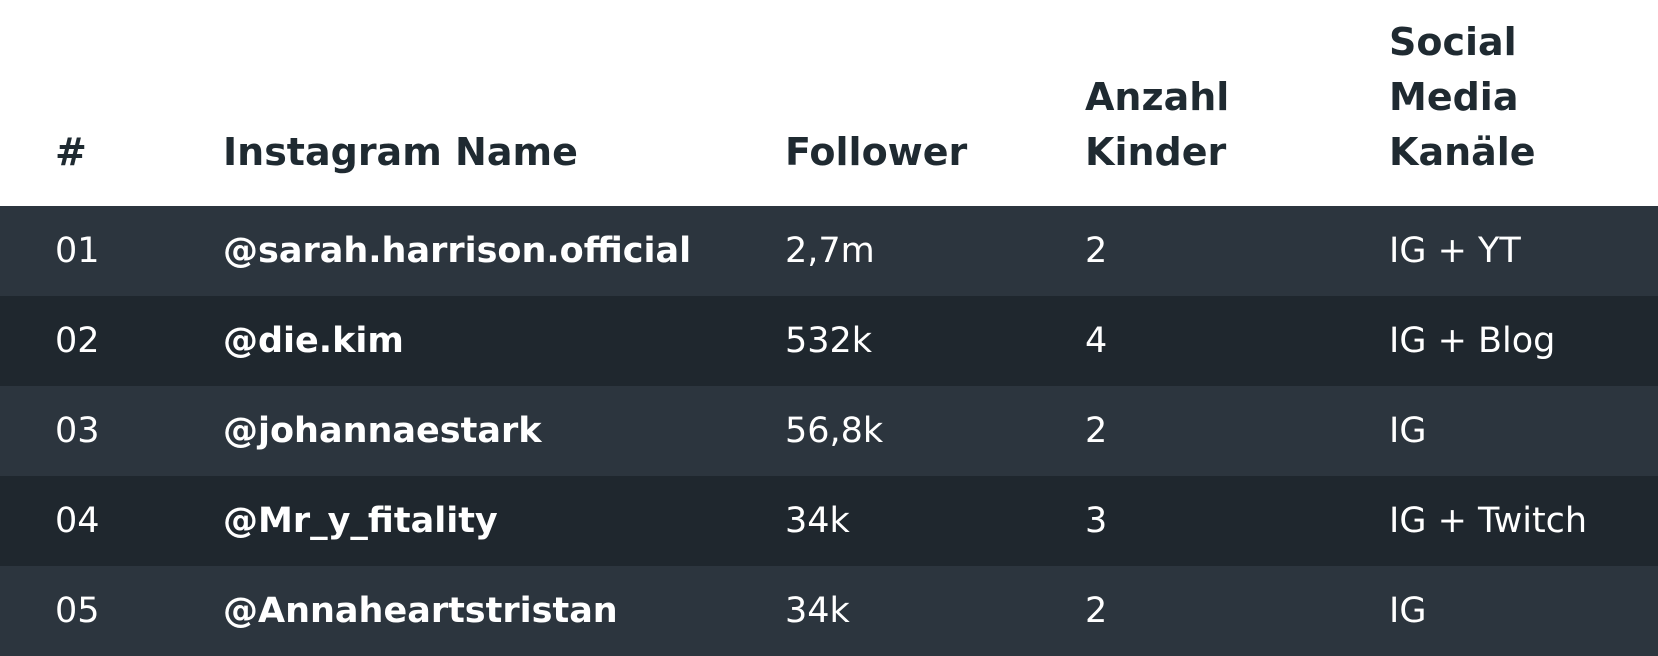  Describe the element at coordinates (1462, 97) in the screenshot. I see `column-header-social-media-kanaele: Social Media Kanäle` at that location.